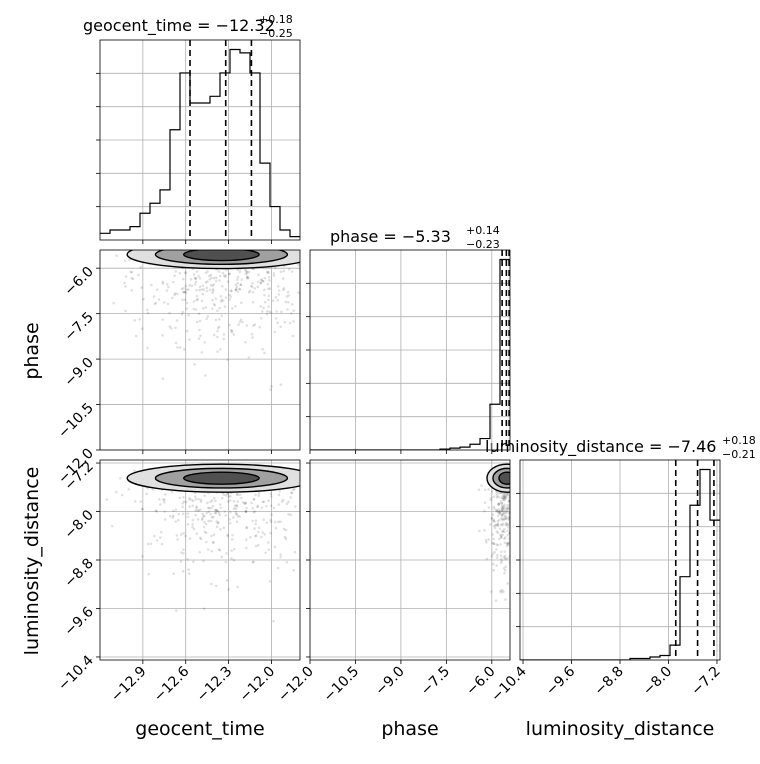 The width and height of the screenshot is (760, 764). Describe the element at coordinates (78, 524) in the screenshot. I see `ytick-label: −8.0` at that location.